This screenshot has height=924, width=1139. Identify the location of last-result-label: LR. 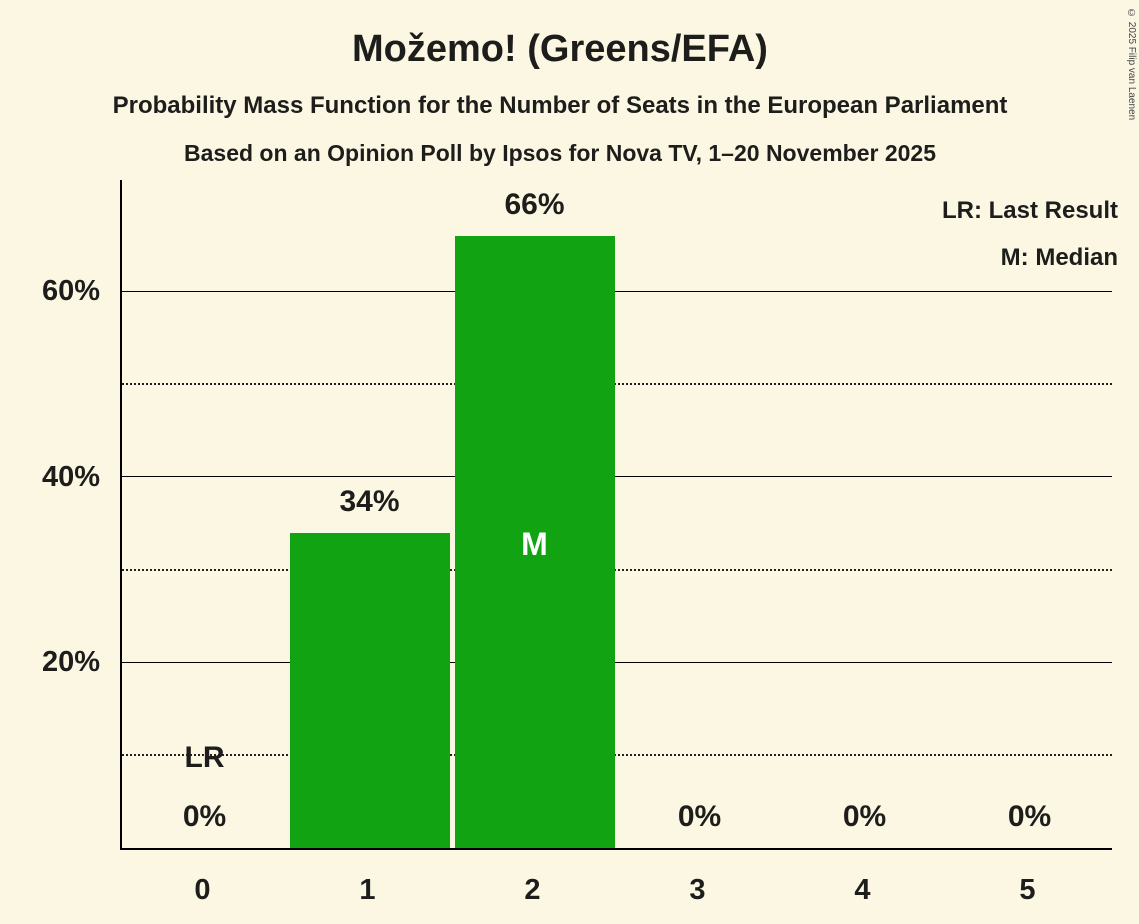
(204, 758).